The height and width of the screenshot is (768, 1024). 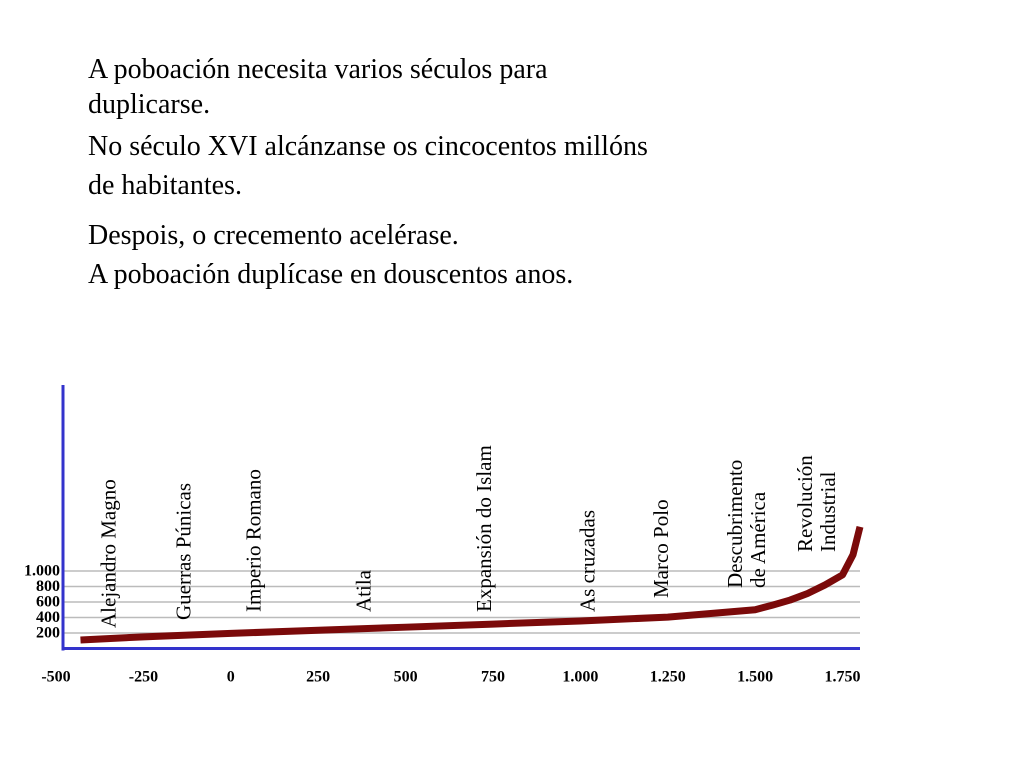 I want to click on event-label: Expansión do Islam, so click(x=484, y=528).